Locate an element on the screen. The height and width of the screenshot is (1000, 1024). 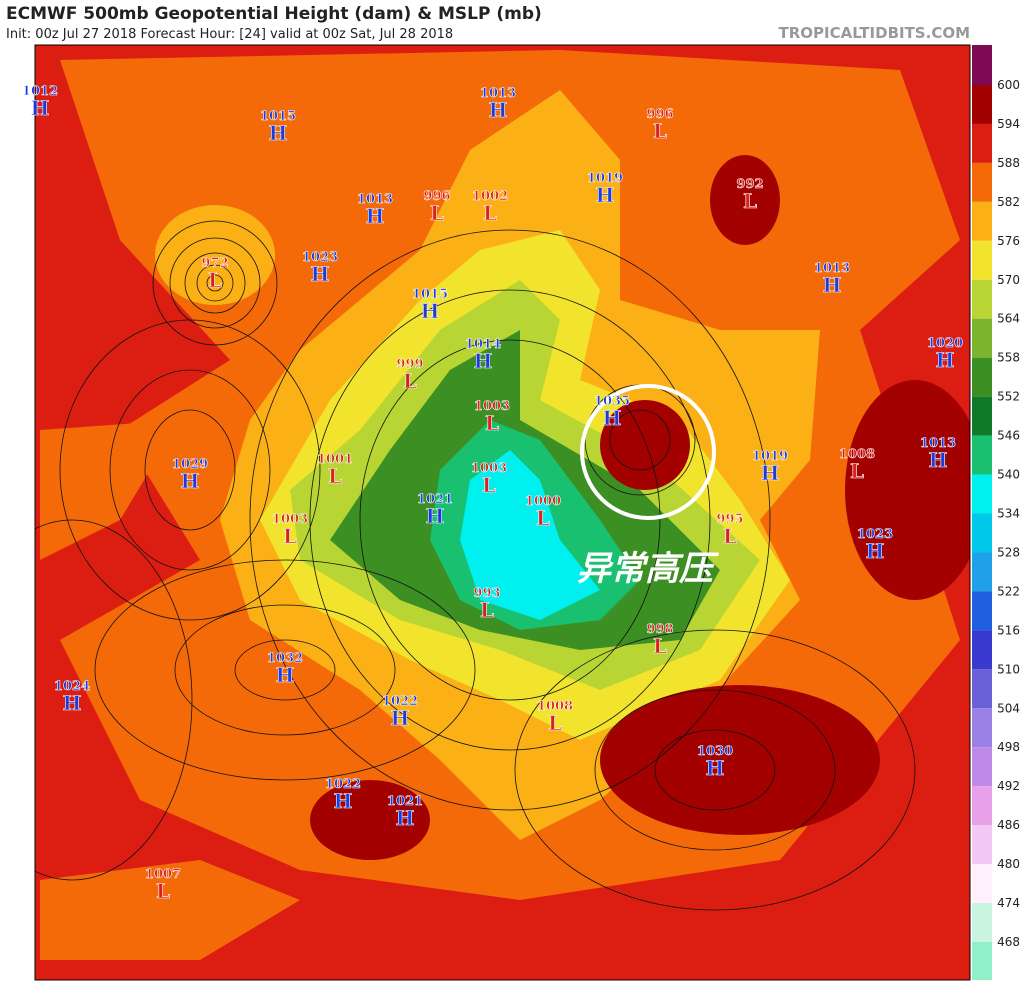
color-bar-label: 576 is located at coordinates (1008, 241).